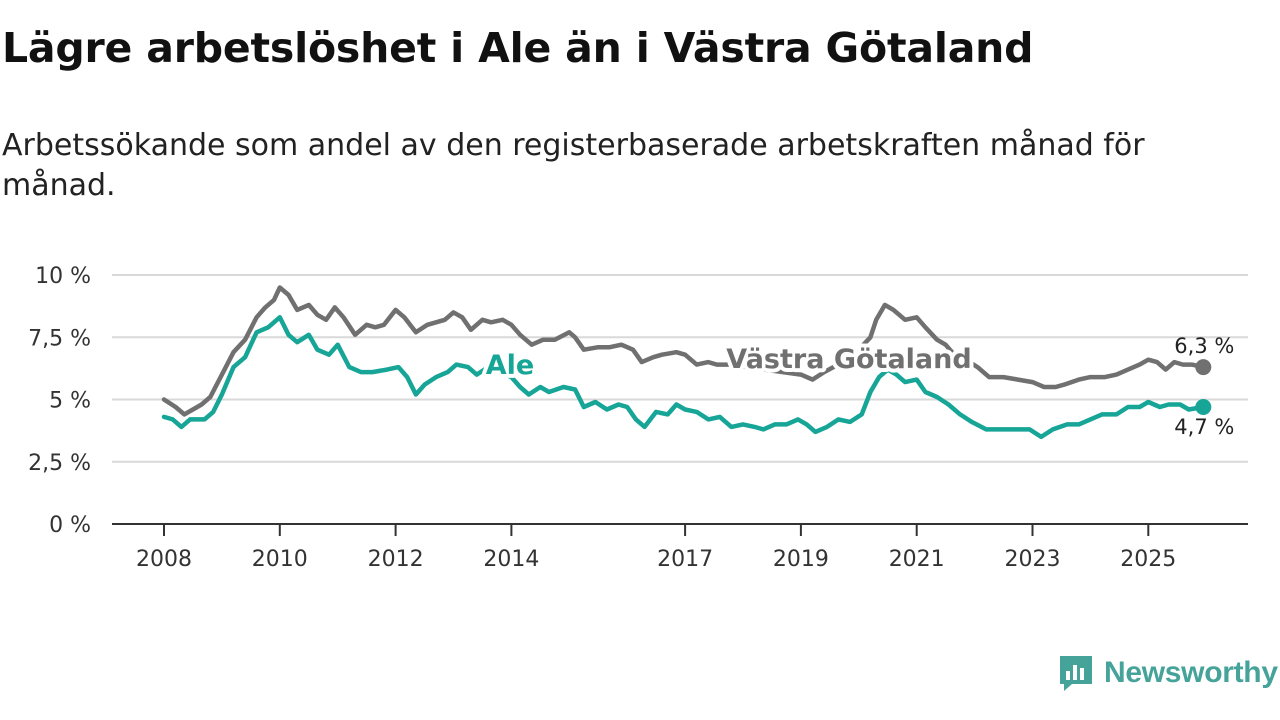  What do you see at coordinates (70, 401) in the screenshot?
I see `y-tick-label: 5 %` at bounding box center [70, 401].